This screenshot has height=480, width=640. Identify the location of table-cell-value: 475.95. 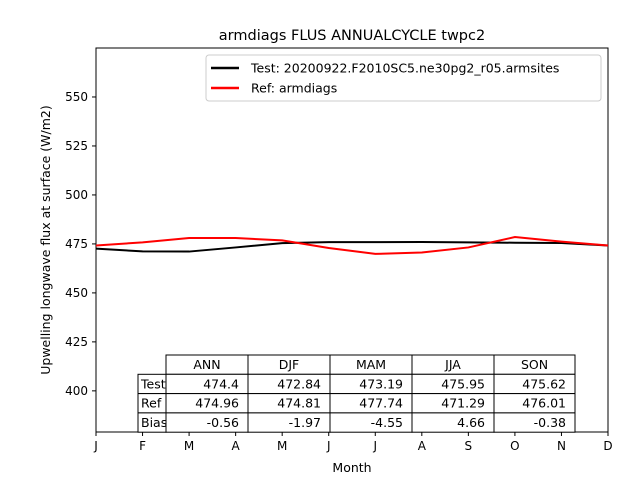
(463, 383).